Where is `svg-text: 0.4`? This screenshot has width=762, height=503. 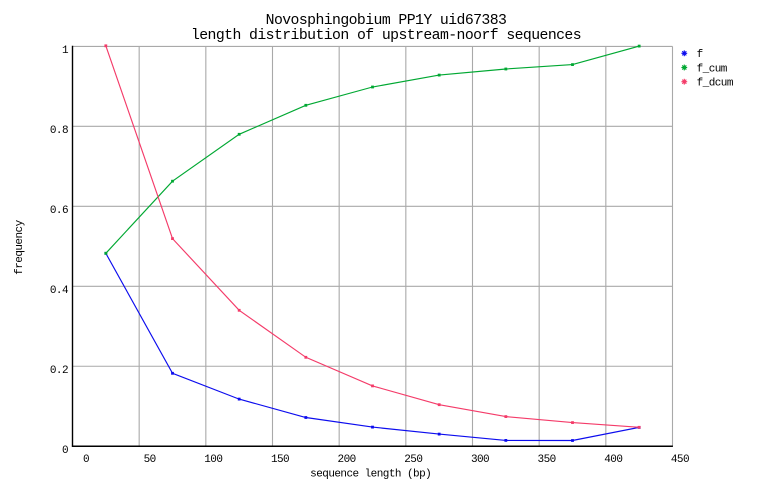
svg-text: 0.4 is located at coordinates (59, 291).